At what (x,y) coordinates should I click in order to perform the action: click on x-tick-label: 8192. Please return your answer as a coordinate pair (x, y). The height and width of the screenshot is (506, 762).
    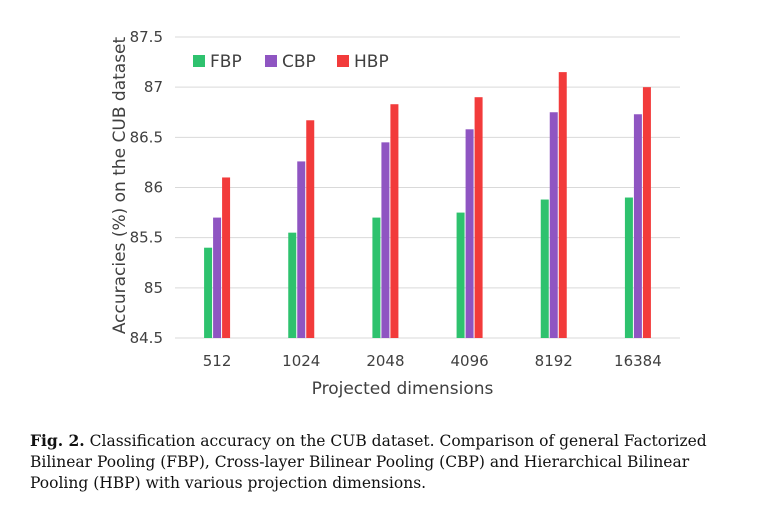
    Looking at the image, I should click on (554, 361).